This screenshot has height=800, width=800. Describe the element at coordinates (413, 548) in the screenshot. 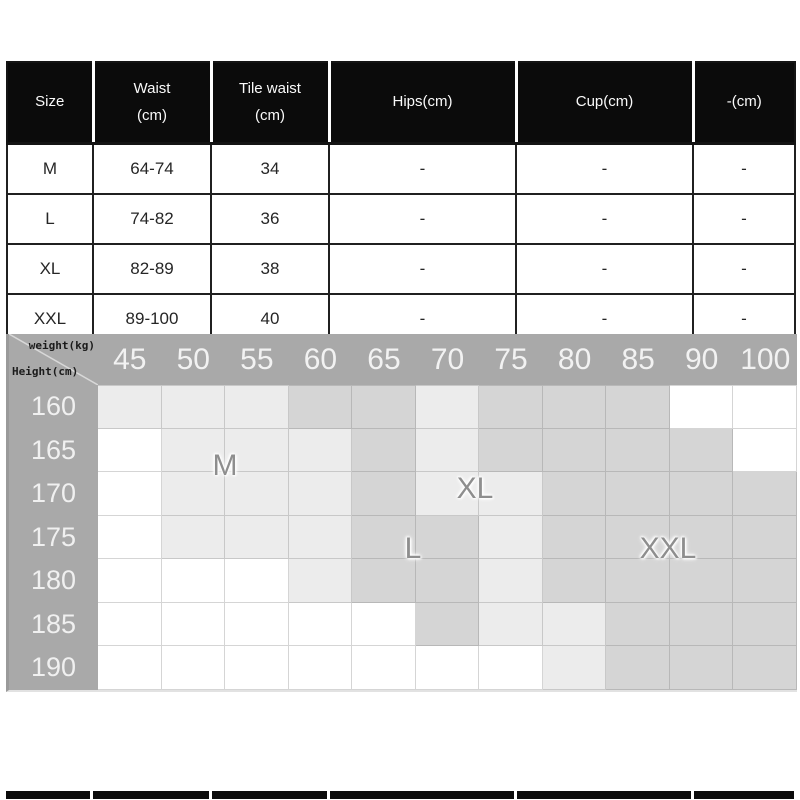

I see `size-region-label-l: L` at that location.